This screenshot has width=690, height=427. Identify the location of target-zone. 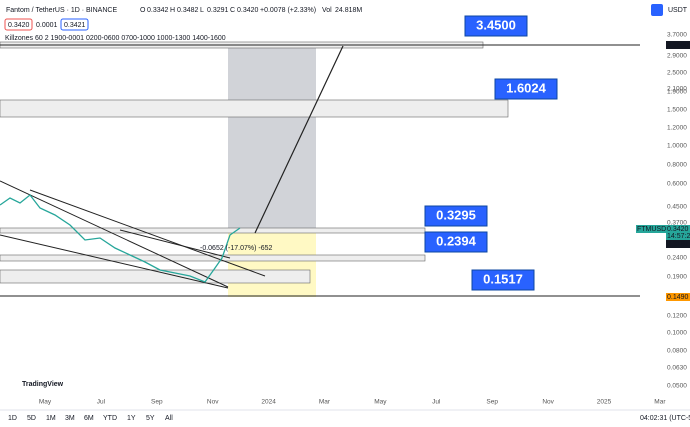
(272, 138).